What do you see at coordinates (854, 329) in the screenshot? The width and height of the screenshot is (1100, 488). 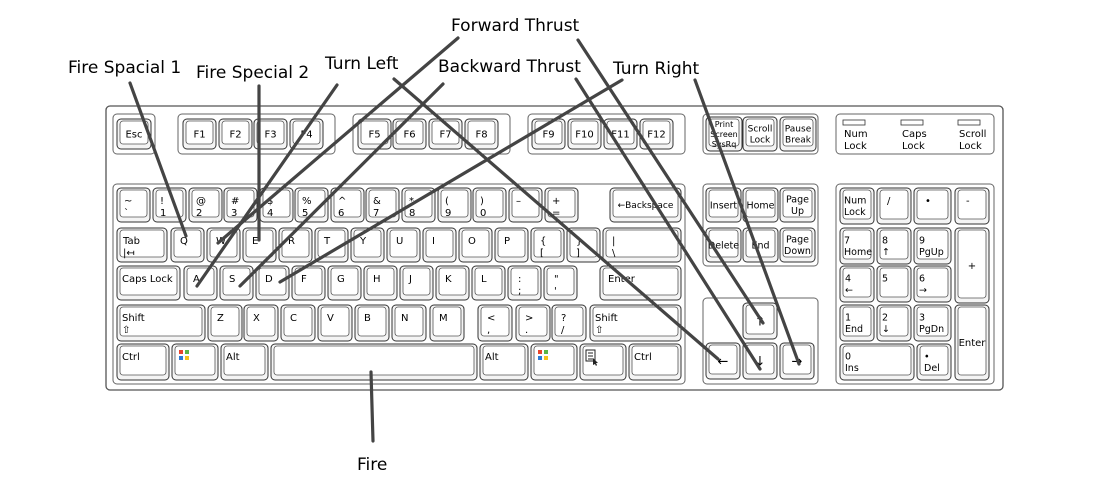 I see `key-label: End` at bounding box center [854, 329].